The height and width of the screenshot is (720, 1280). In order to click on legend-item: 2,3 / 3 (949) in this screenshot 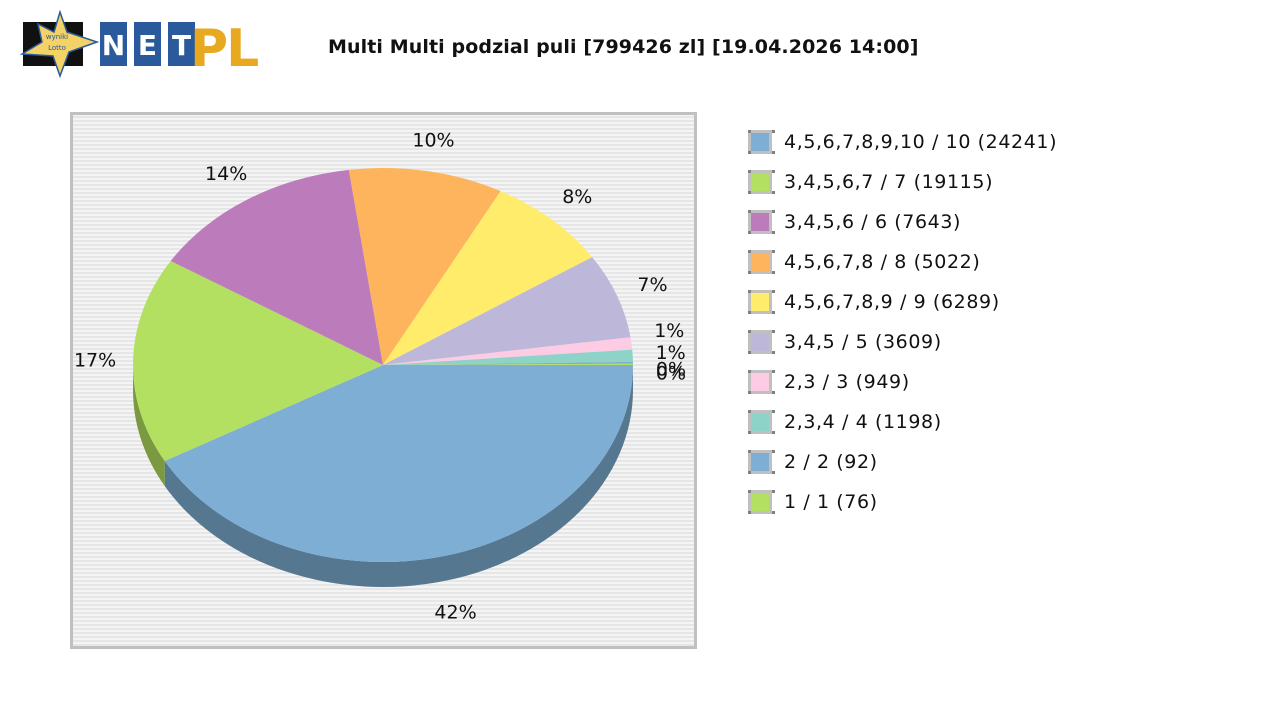, I will do `click(902, 382)`.